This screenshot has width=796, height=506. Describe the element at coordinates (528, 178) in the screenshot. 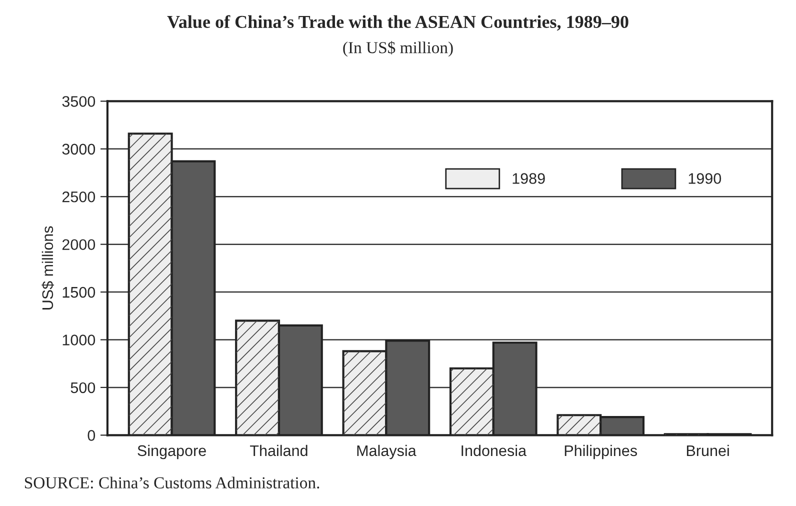

I see `legend-label: 1989` at that location.